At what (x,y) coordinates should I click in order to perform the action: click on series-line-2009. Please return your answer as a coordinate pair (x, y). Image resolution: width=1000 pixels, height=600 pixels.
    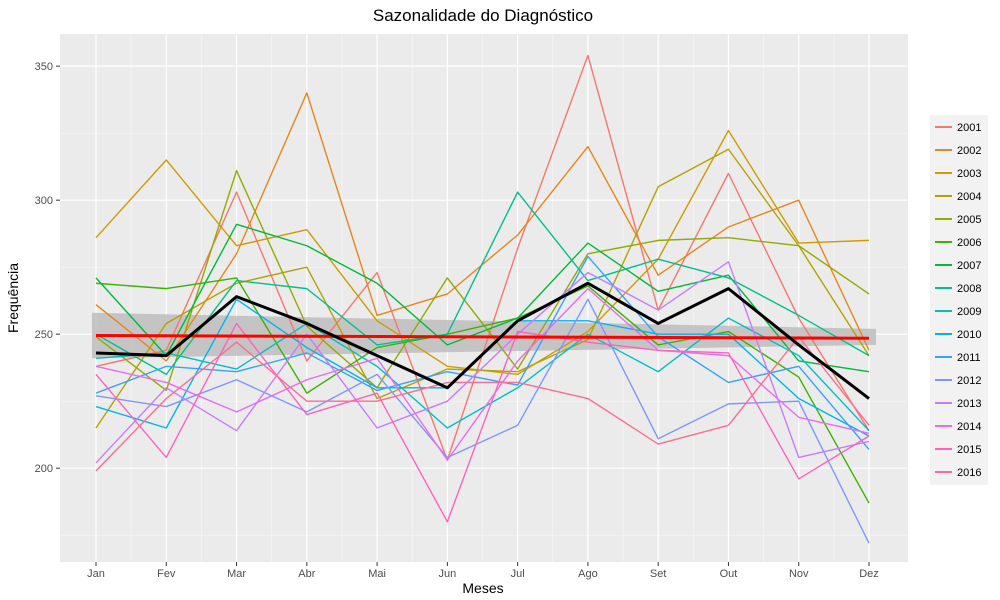
    Looking at the image, I should click on (482, 374).